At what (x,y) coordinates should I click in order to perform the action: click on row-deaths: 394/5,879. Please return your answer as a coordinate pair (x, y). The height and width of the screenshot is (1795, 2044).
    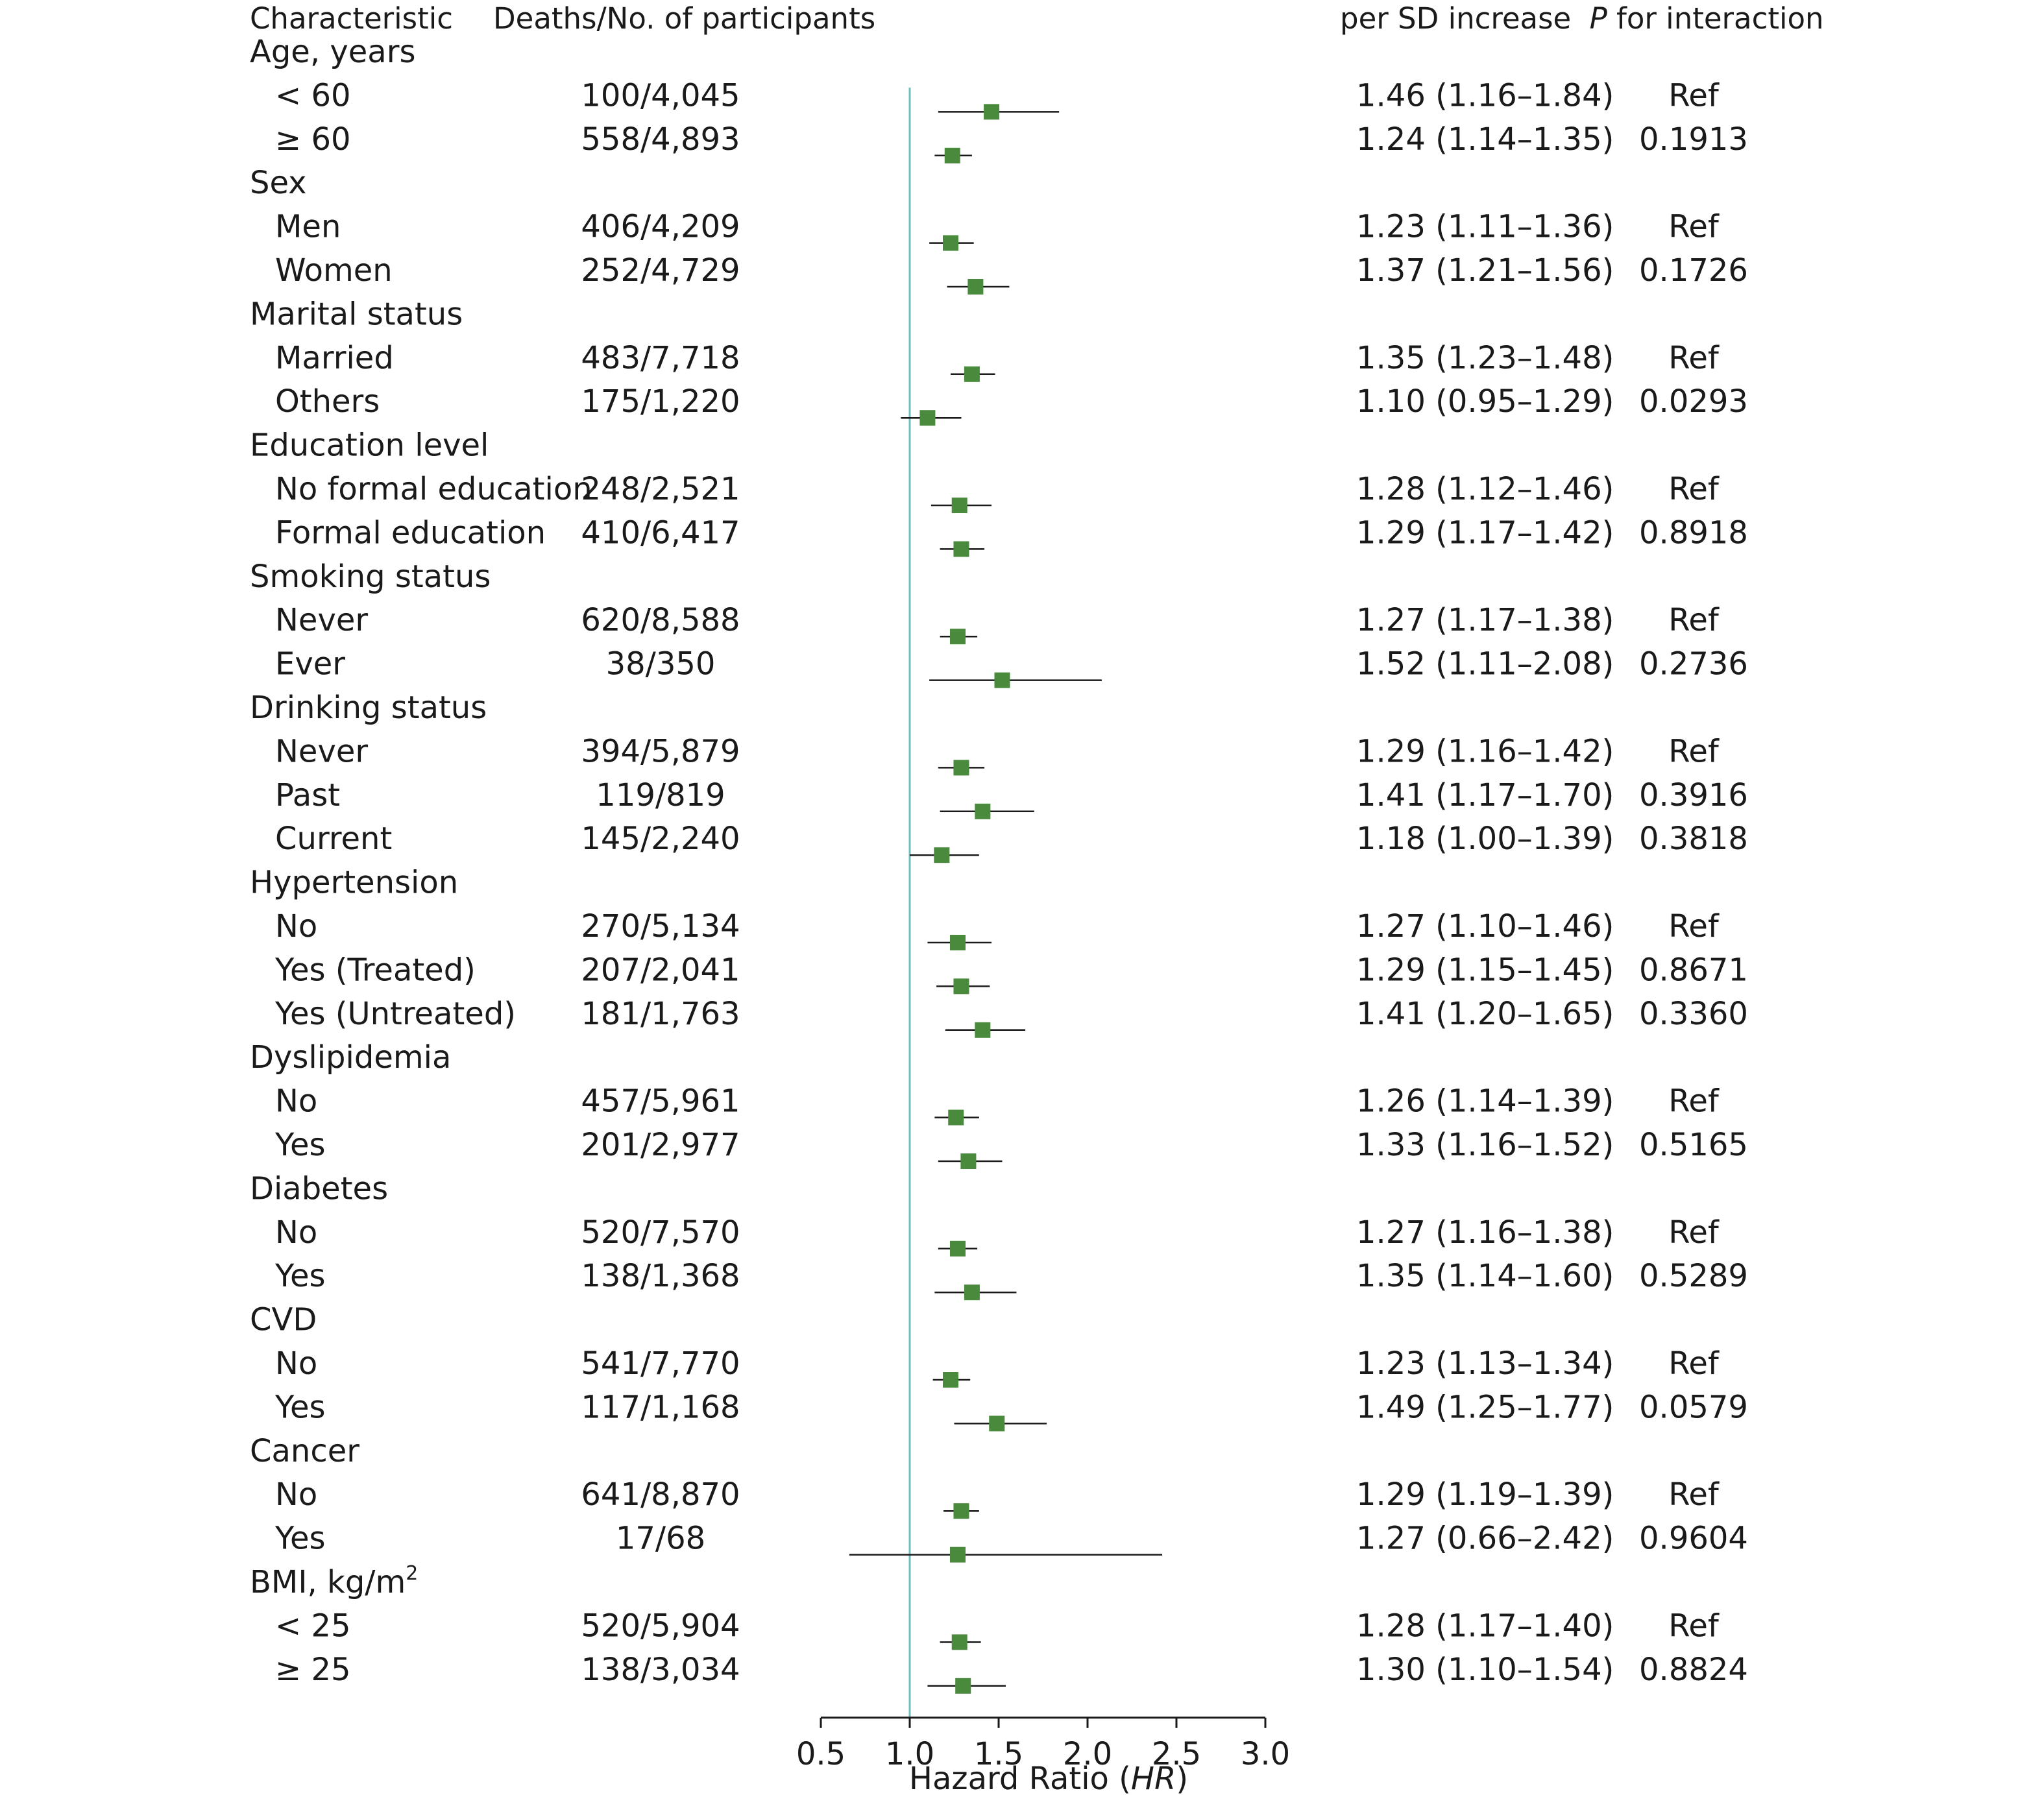
    Looking at the image, I should click on (660, 751).